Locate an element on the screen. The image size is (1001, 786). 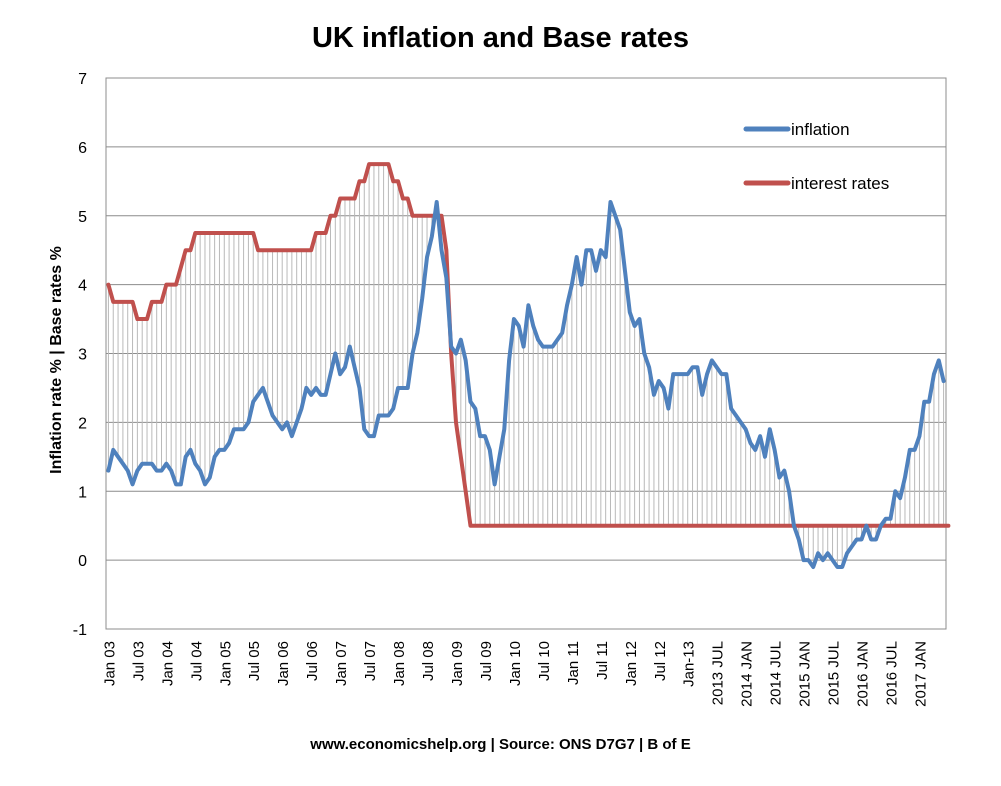
y-tick-label: 1 is located at coordinates (82, 492).